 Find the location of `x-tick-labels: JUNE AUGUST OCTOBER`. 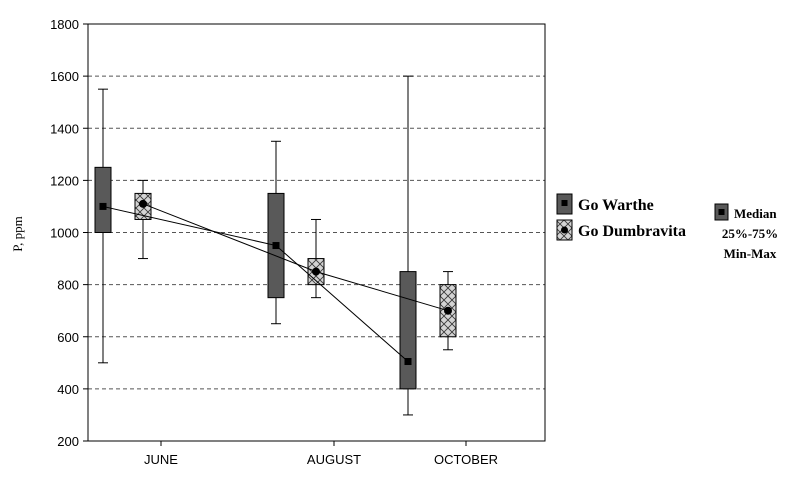

x-tick-labels: JUNE AUGUST OCTOBER is located at coordinates (321, 459).